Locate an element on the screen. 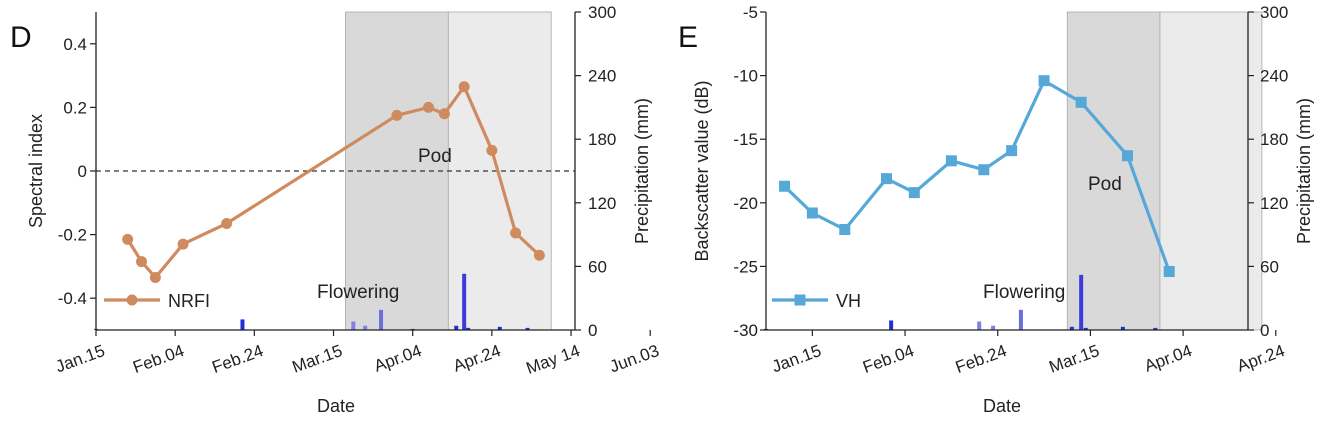 The width and height of the screenshot is (1320, 425). legend-label: VH is located at coordinates (848, 301).